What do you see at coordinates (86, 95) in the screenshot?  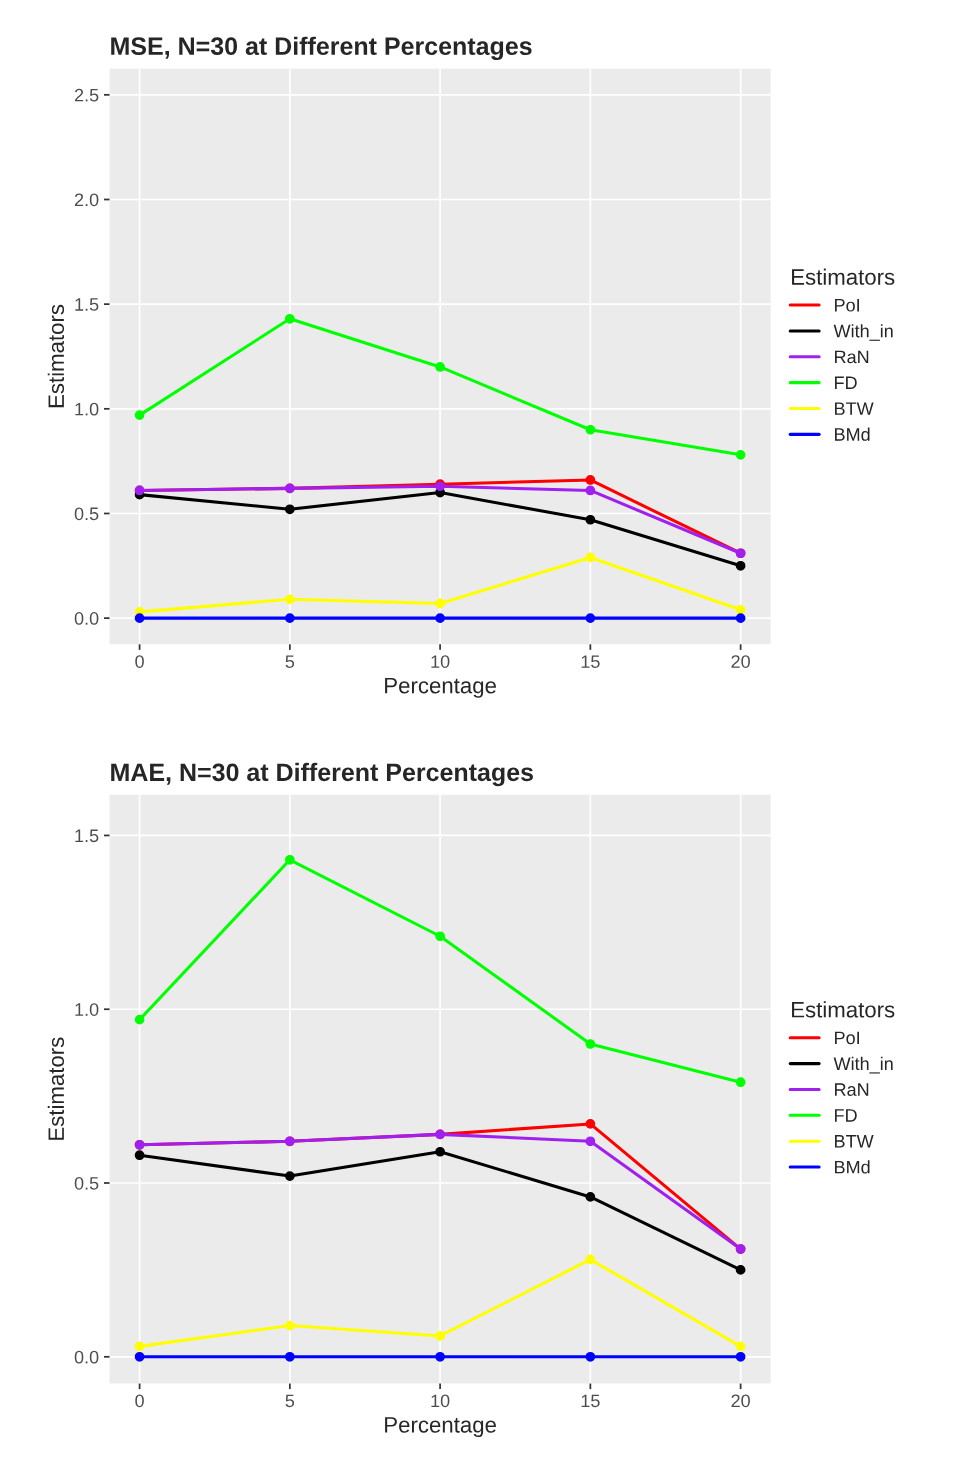 I see `y-tick-label: 2.5` at bounding box center [86, 95].